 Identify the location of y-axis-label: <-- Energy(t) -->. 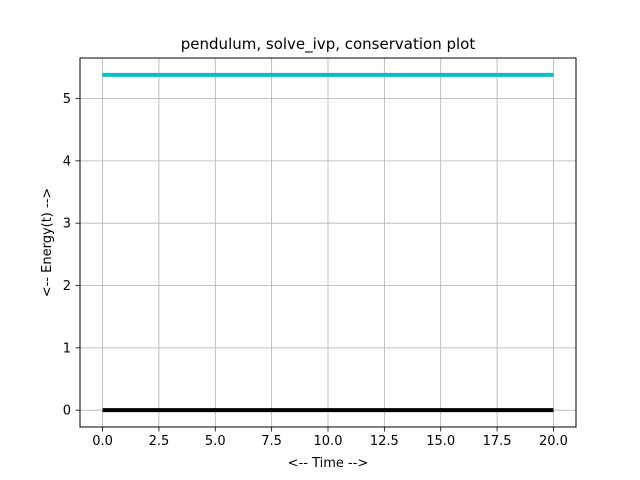
(47, 243).